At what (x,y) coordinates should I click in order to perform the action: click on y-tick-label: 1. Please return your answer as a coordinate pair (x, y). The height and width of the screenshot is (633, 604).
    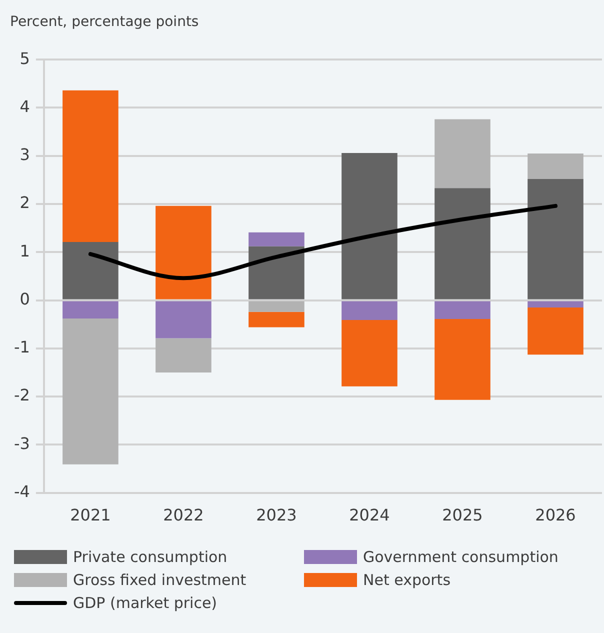
    Looking at the image, I should click on (25, 250).